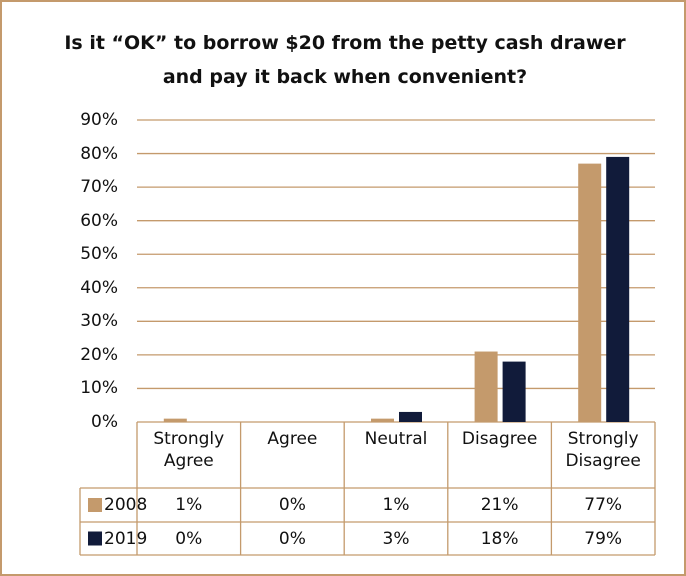 This screenshot has height=576, width=686. I want to click on table-value: 18%, so click(499, 538).